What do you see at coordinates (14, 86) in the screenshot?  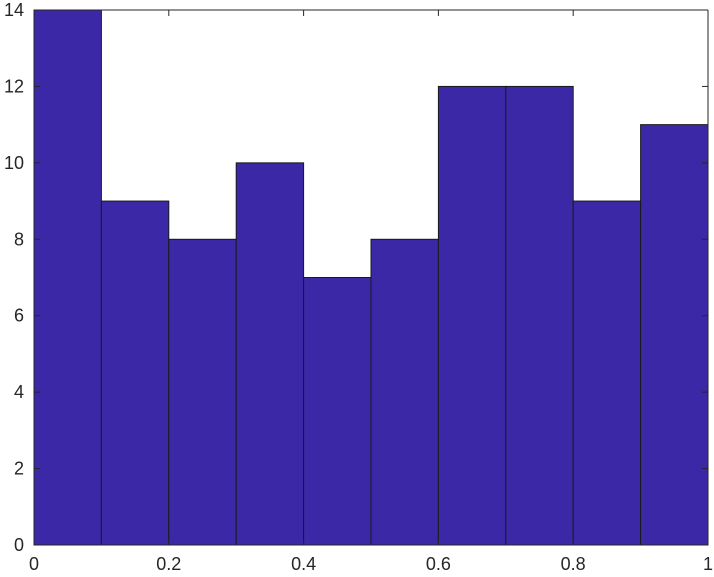 I see `y-tick-label: 12` at bounding box center [14, 86].